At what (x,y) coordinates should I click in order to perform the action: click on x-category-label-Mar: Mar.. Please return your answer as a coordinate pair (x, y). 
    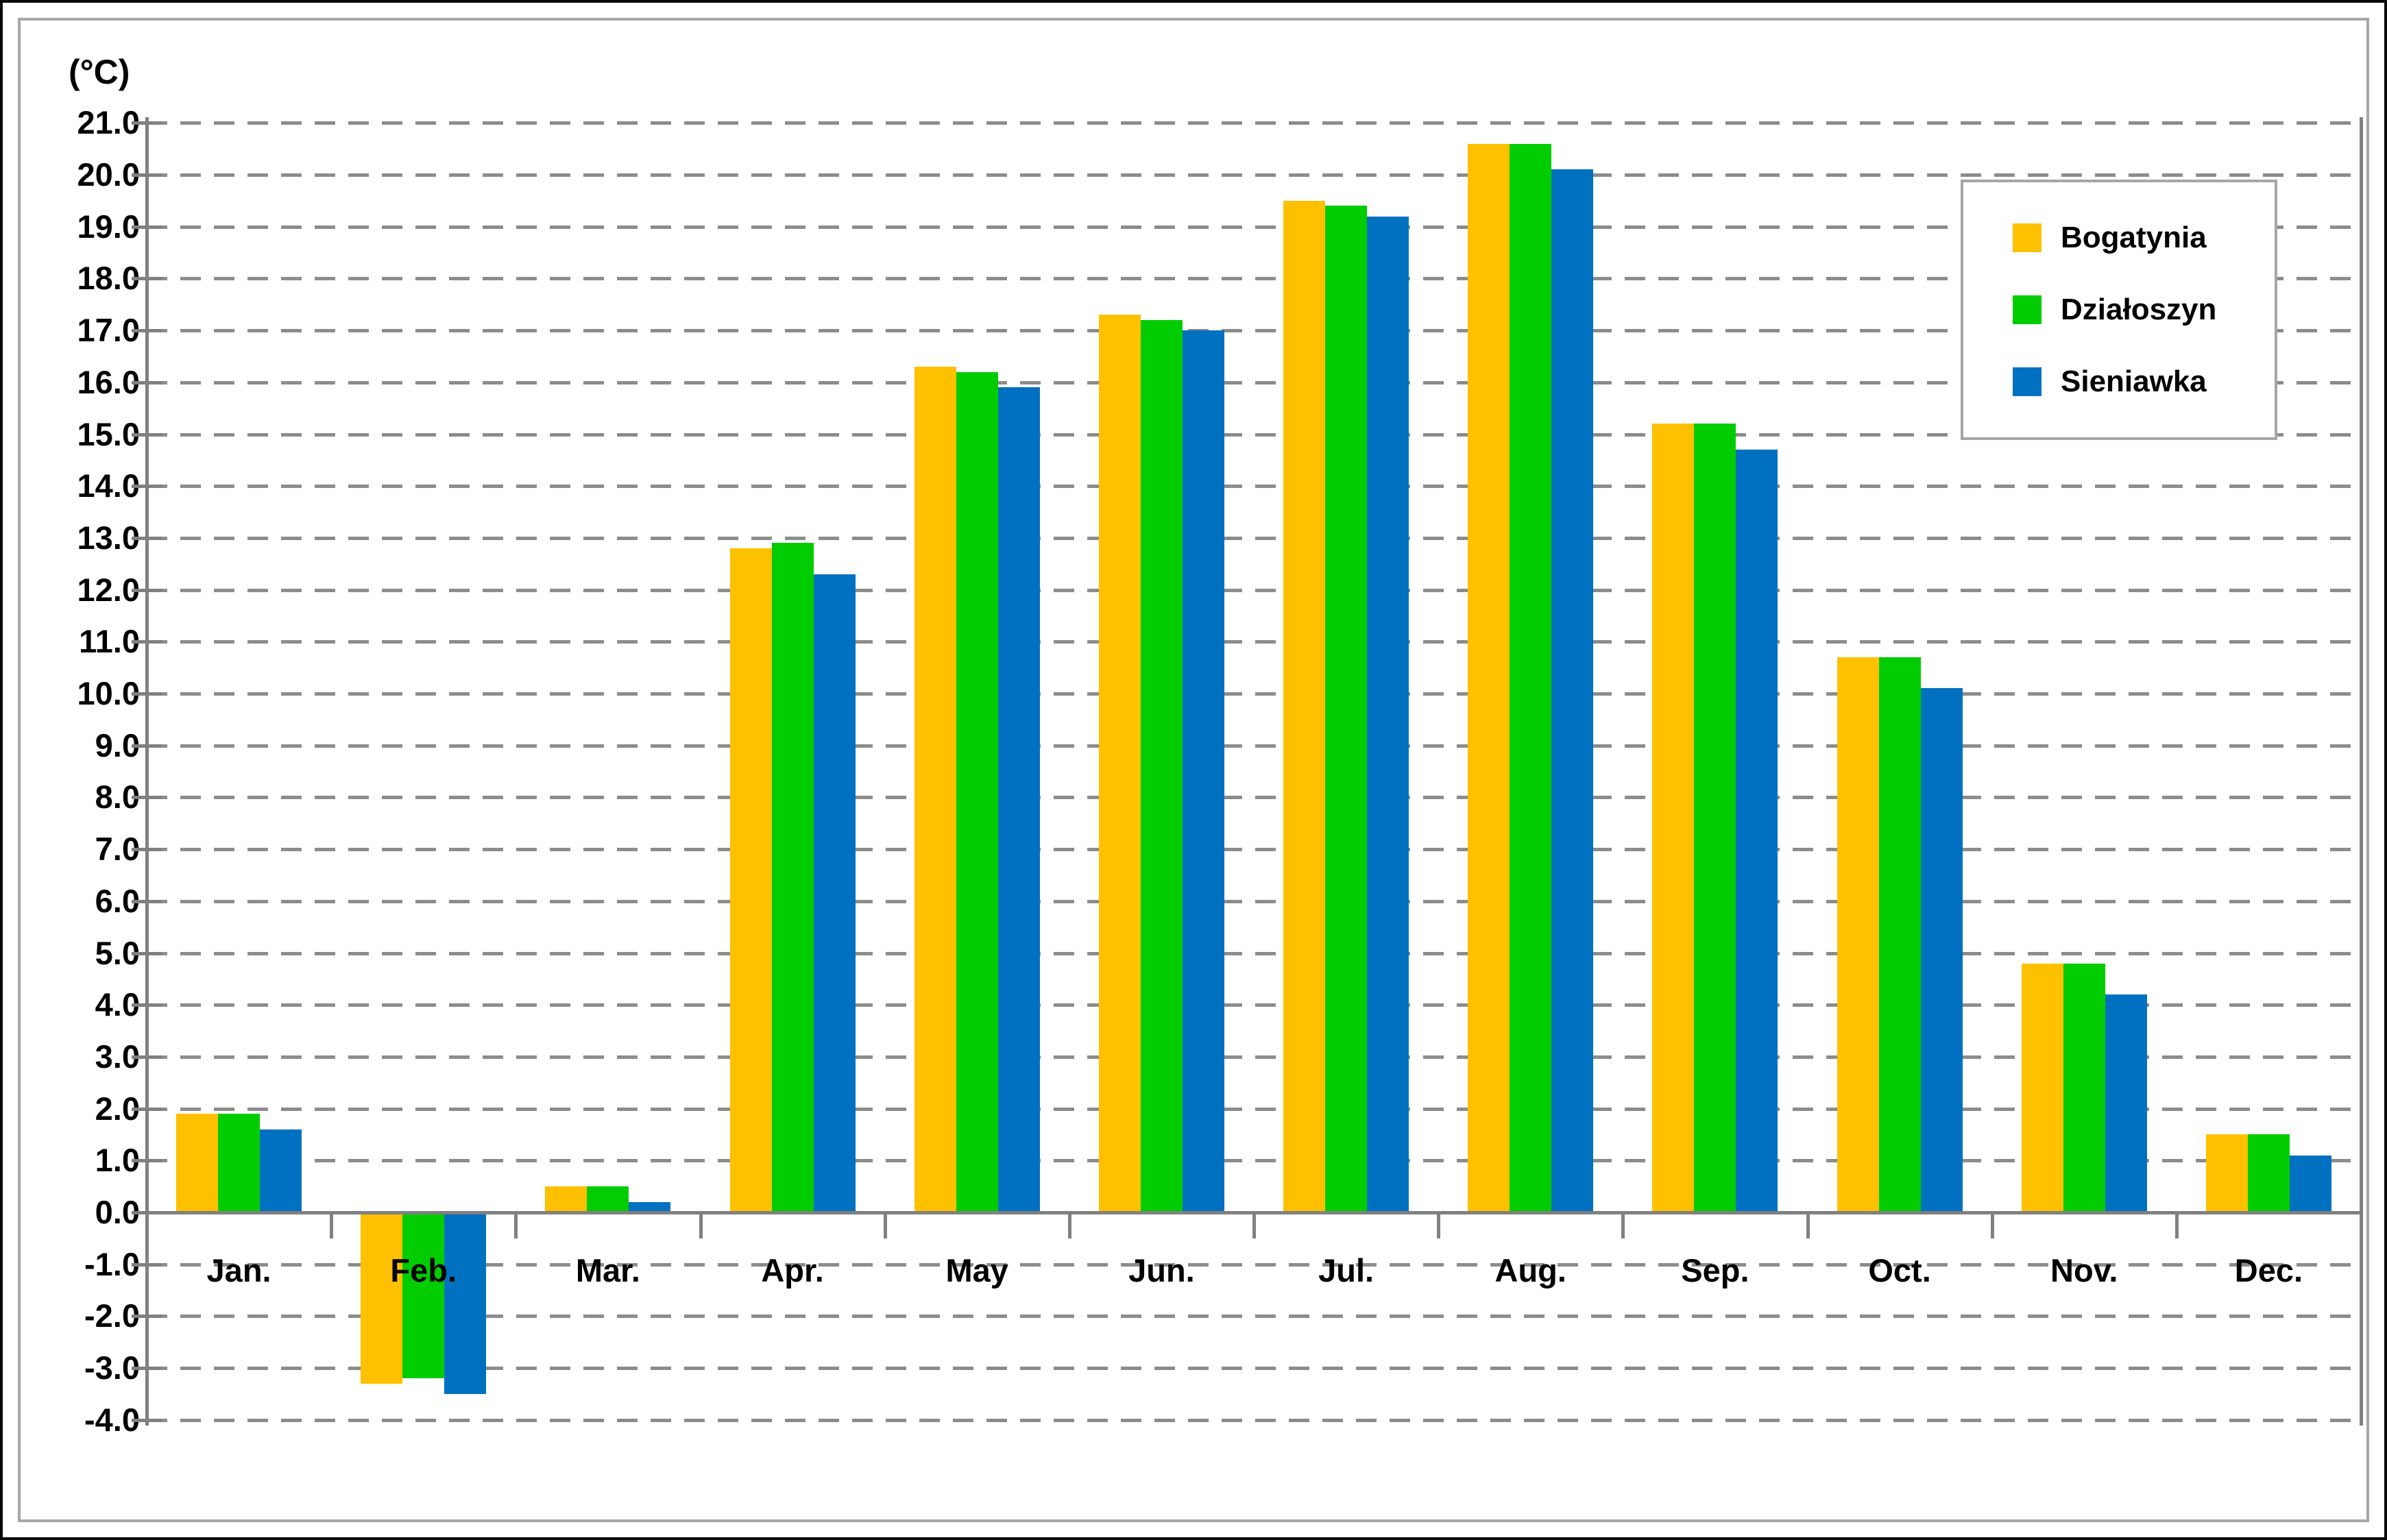
    Looking at the image, I should click on (607, 1270).